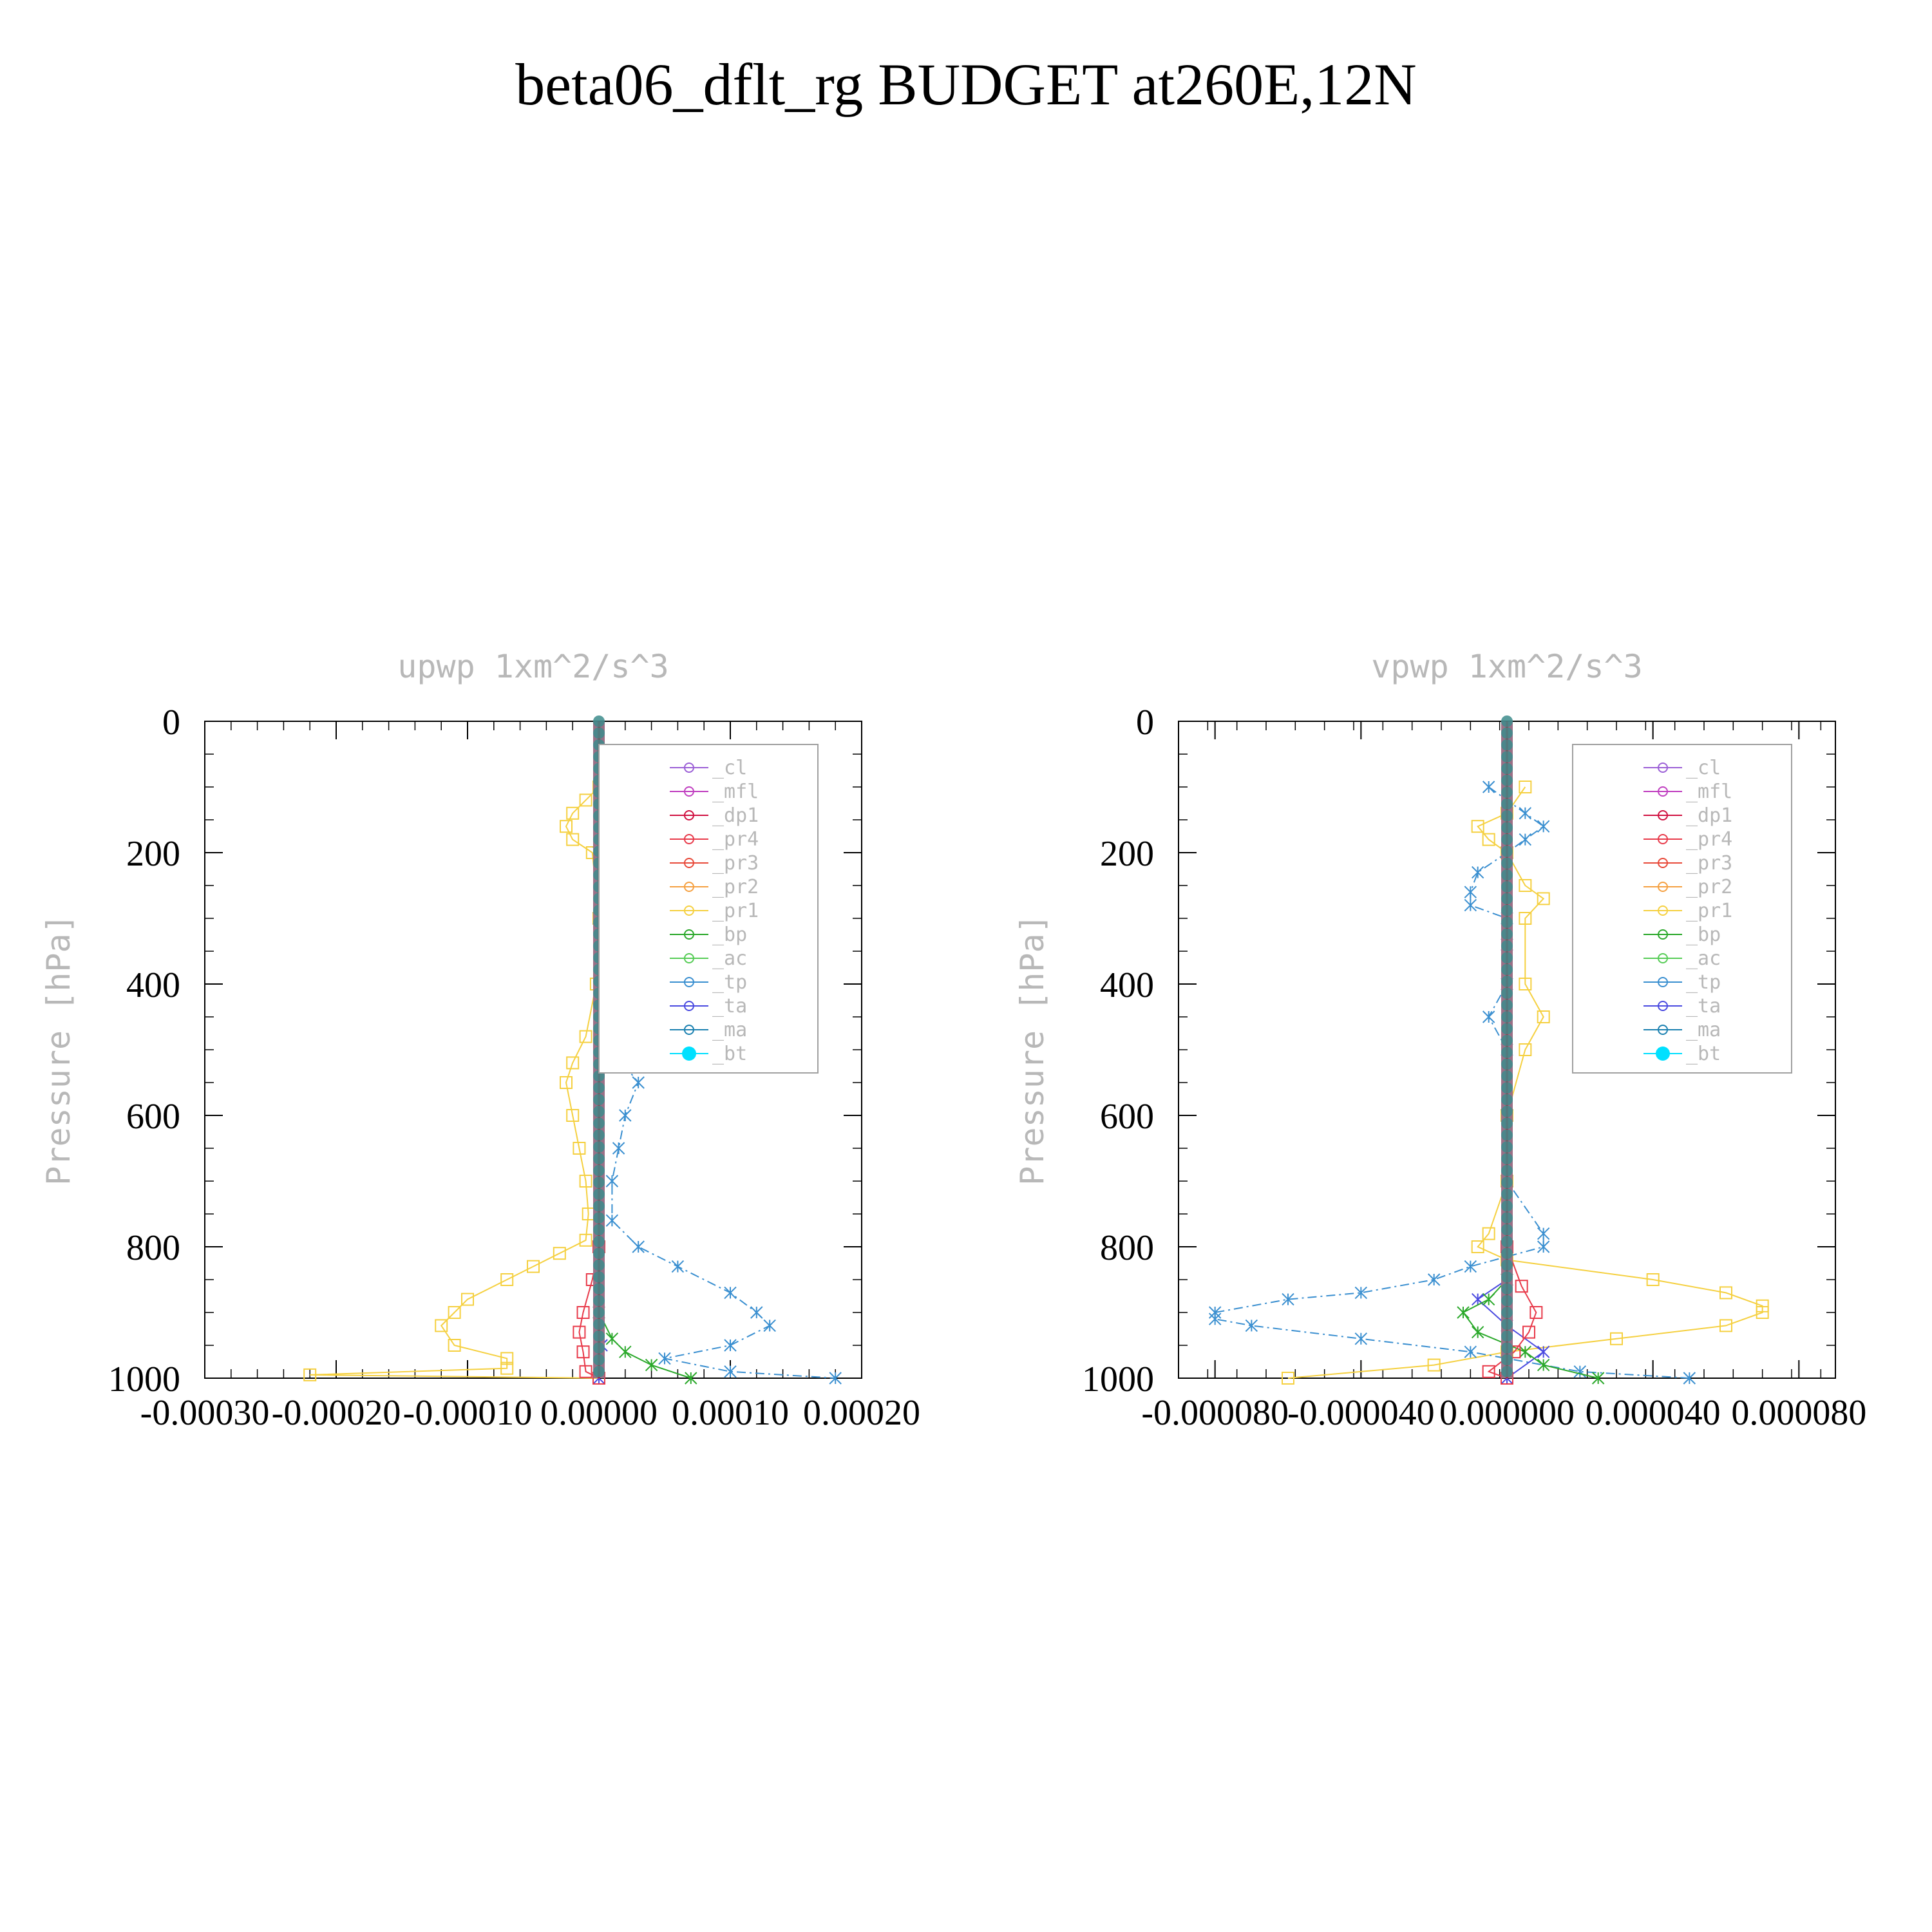 The height and width of the screenshot is (1932, 1932). Describe the element at coordinates (171, 723) in the screenshot. I see `y-tick-label: 0` at that location.